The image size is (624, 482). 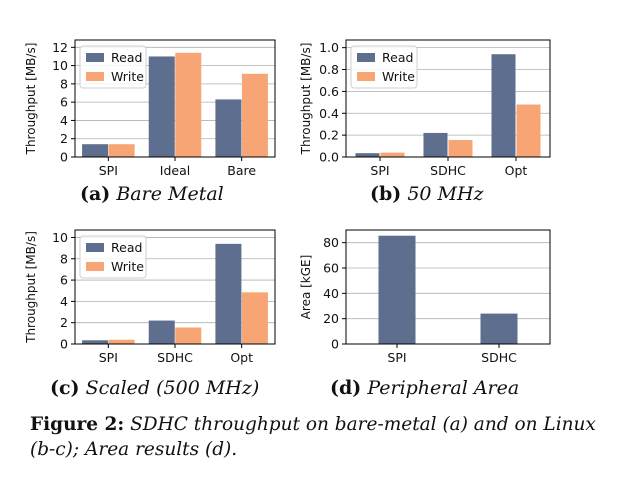 What do you see at coordinates (346, 388) in the screenshot?
I see `subcaption-d-label: (d)` at bounding box center [346, 388].